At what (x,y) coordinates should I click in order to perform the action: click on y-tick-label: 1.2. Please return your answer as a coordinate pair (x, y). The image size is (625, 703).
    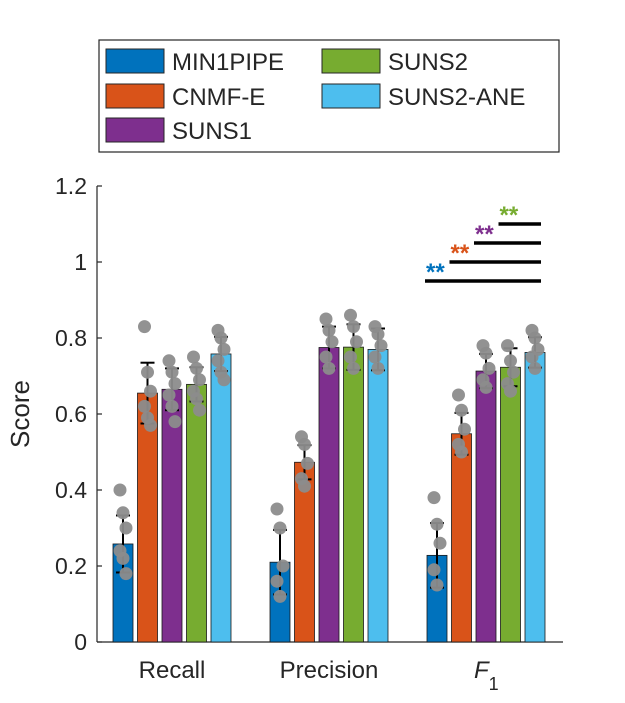
    Looking at the image, I should click on (71, 186).